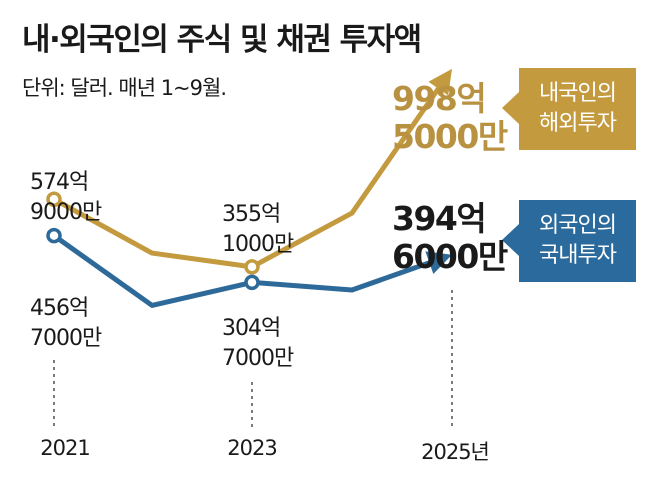 Image resolution: width=658 pixels, height=483 pixels. What do you see at coordinates (577, 241) in the screenshot?
I see `callout-foreign: 외국인의 국내투자` at bounding box center [577, 241].